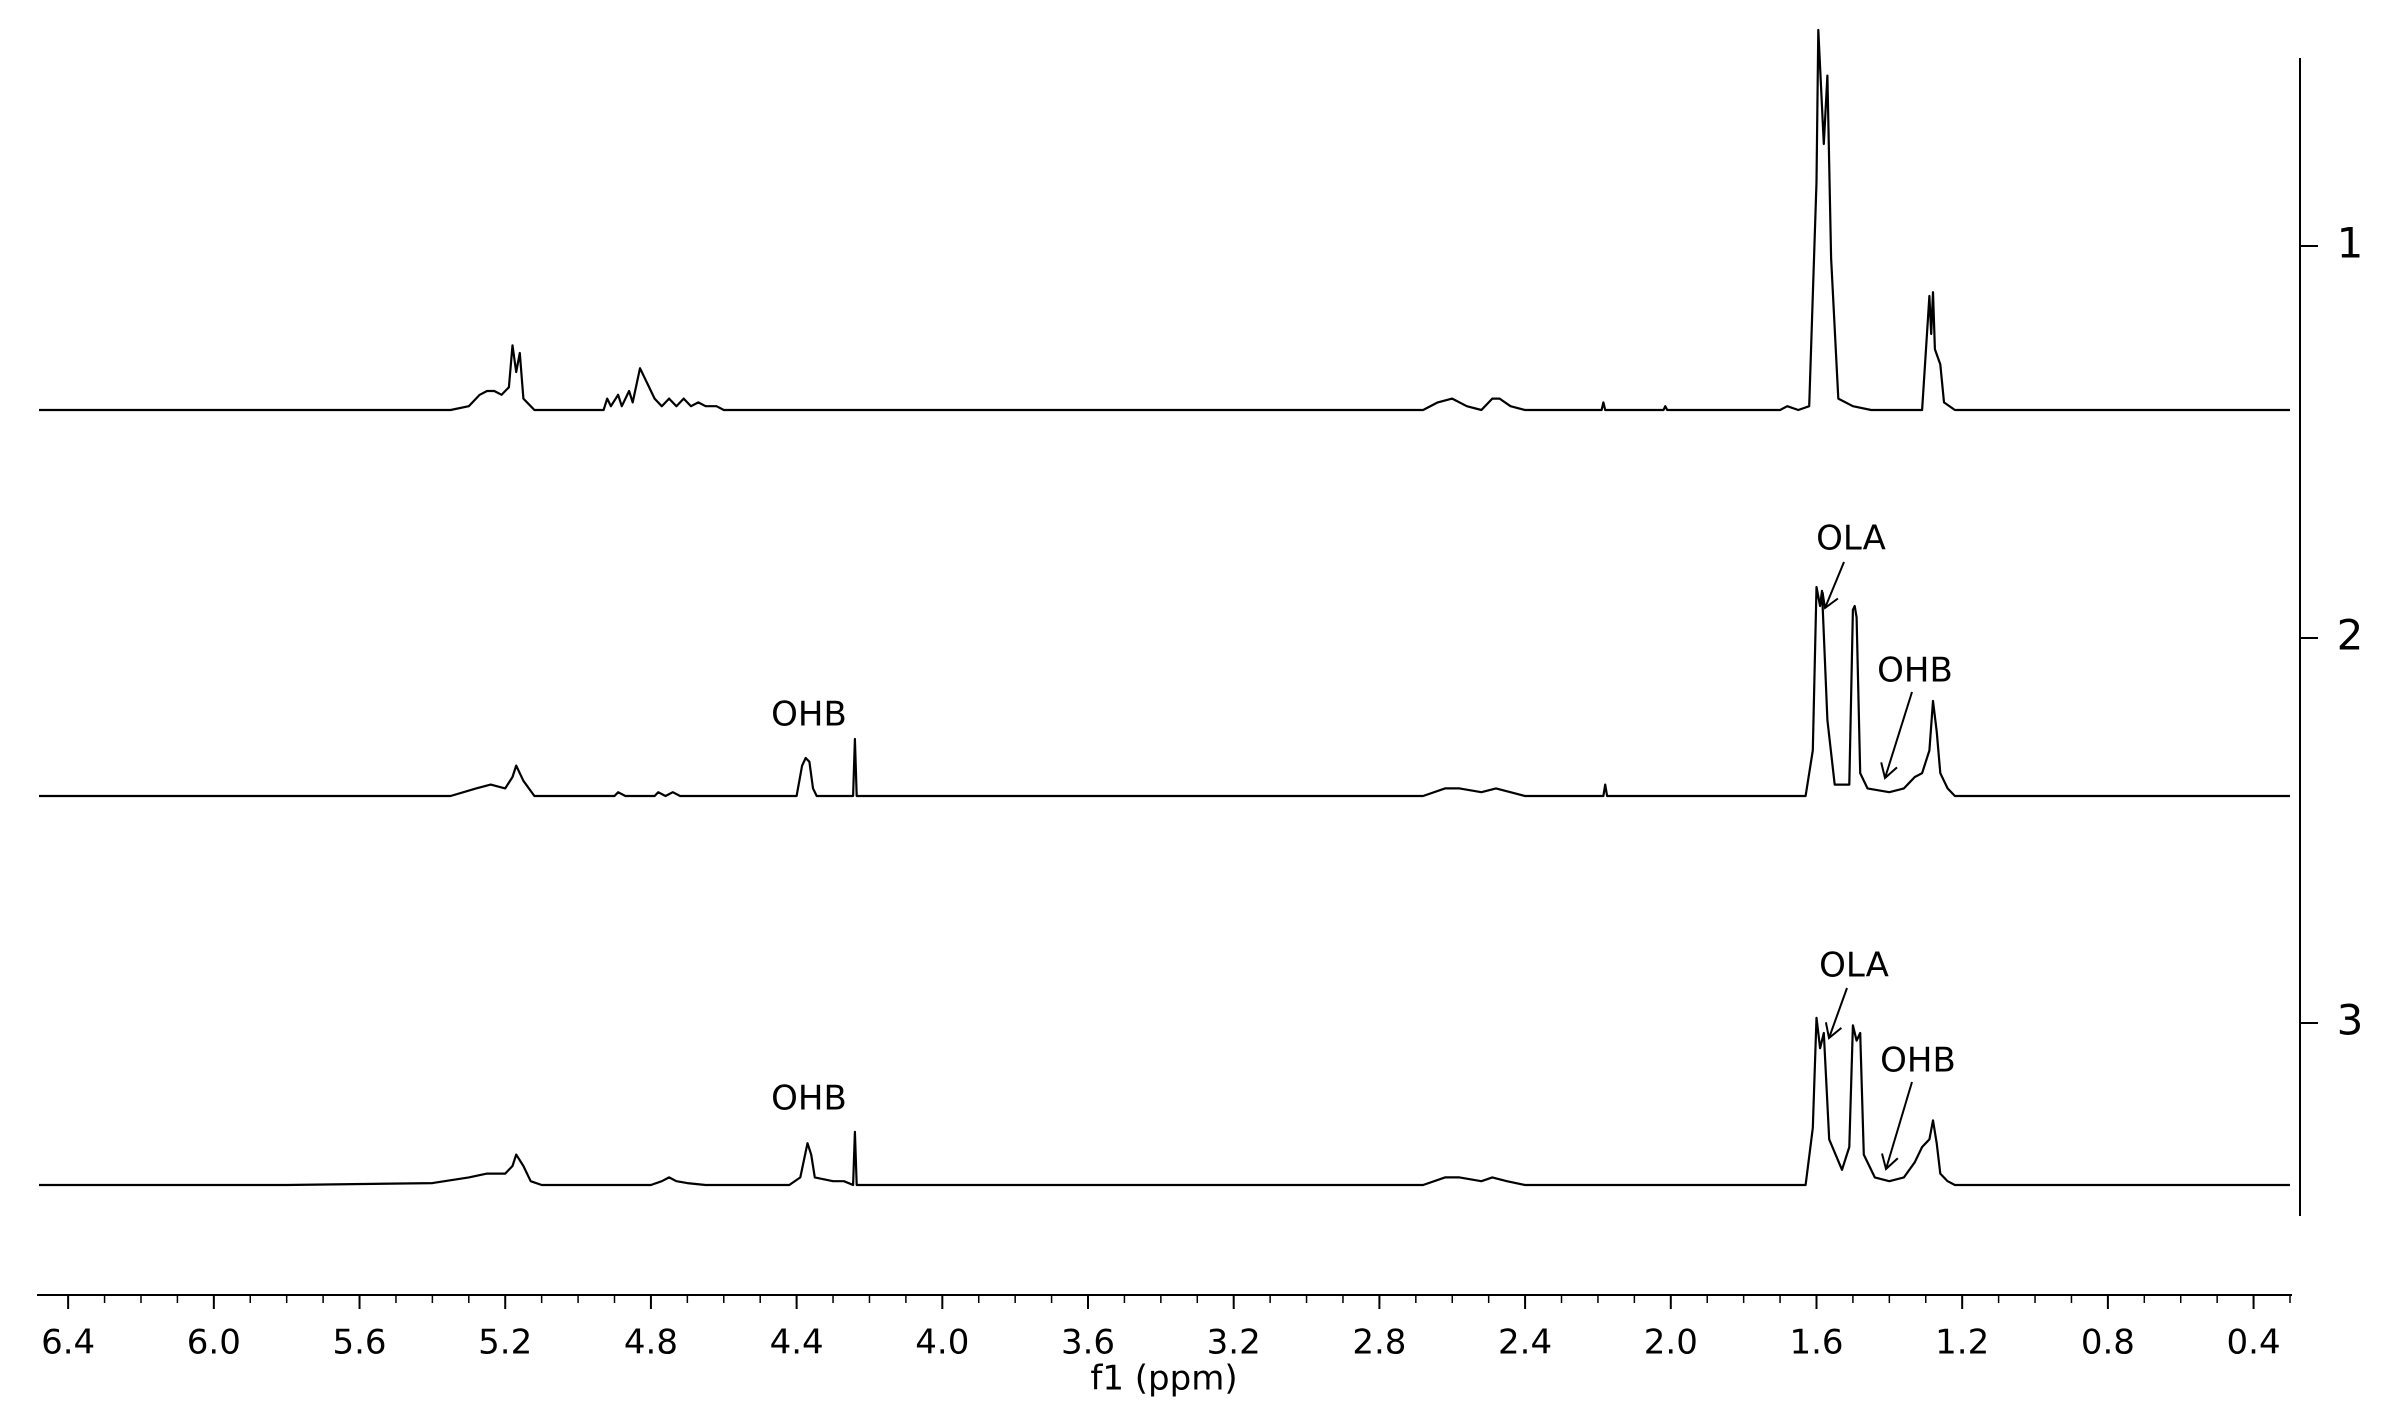 Image resolution: width=2383 pixels, height=1419 pixels. Describe the element at coordinates (214, 1343) in the screenshot. I see `x-tick-label: 6.0` at that location.